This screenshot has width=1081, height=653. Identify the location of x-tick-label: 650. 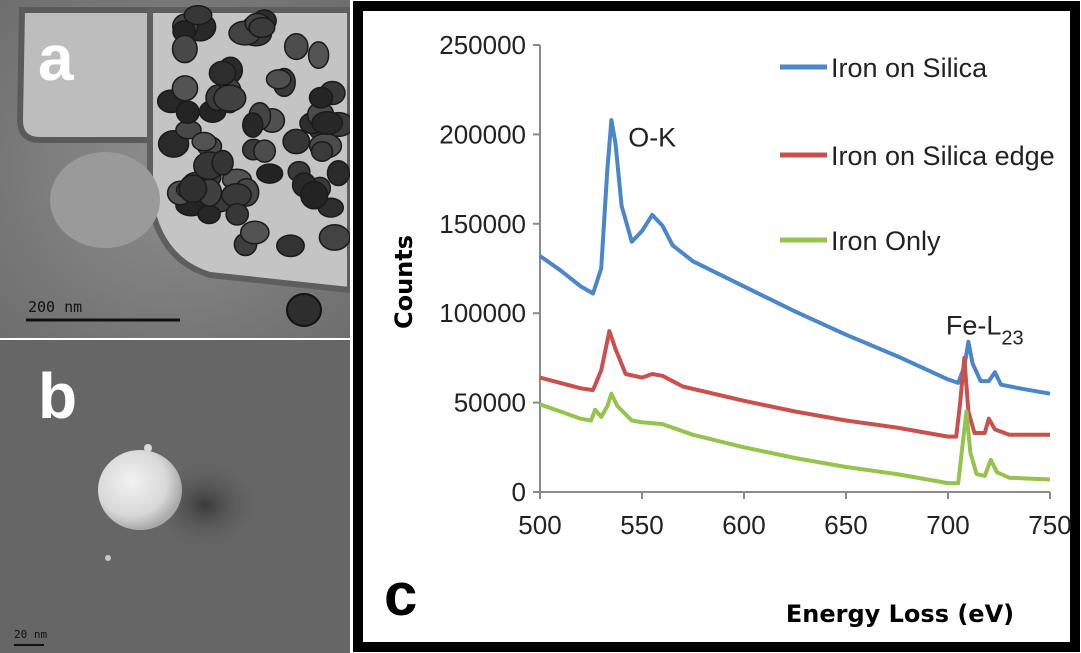
(845, 525).